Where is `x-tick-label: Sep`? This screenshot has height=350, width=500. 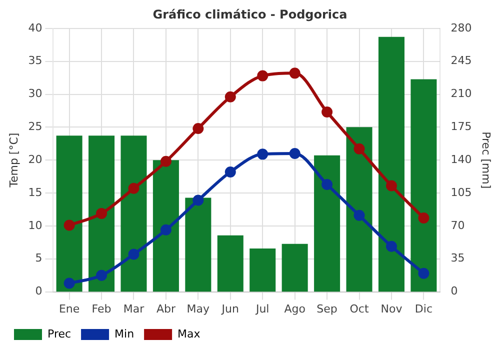 x-tick-label: Sep is located at coordinates (327, 309).